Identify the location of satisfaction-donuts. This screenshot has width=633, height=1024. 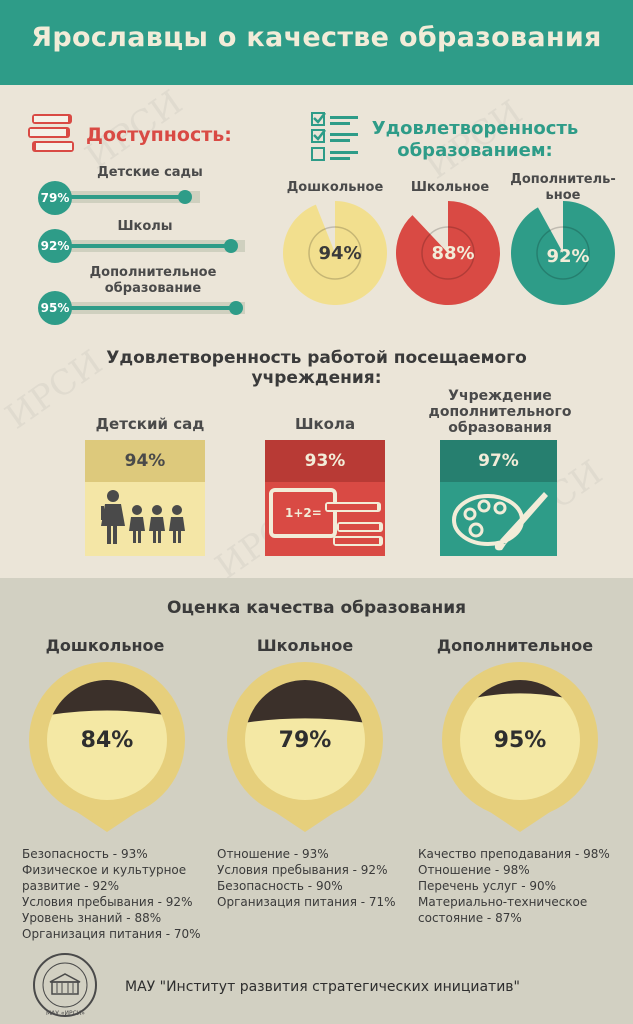
(449, 253).